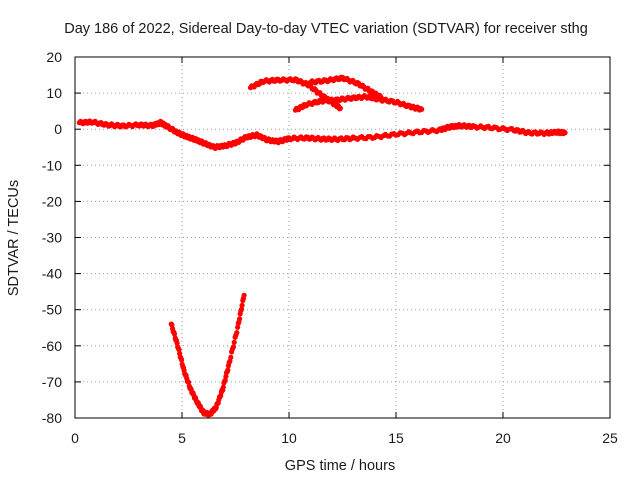 This screenshot has width=640, height=480. Describe the element at coordinates (52, 310) in the screenshot. I see `y-tick-label: -50` at that location.